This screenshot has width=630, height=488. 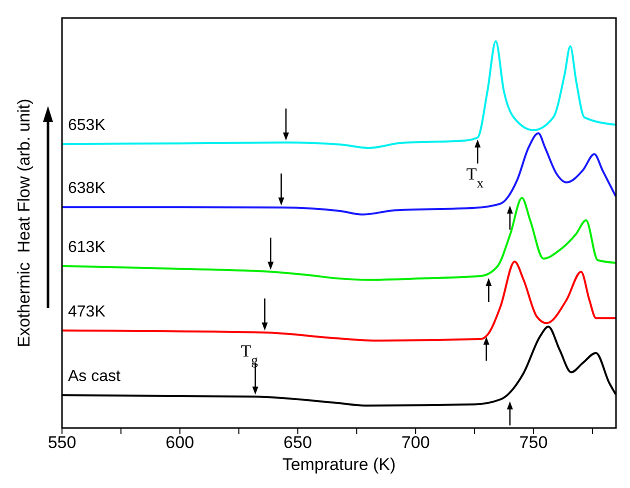 I want to click on x-tick-label: 650, so click(x=298, y=442).